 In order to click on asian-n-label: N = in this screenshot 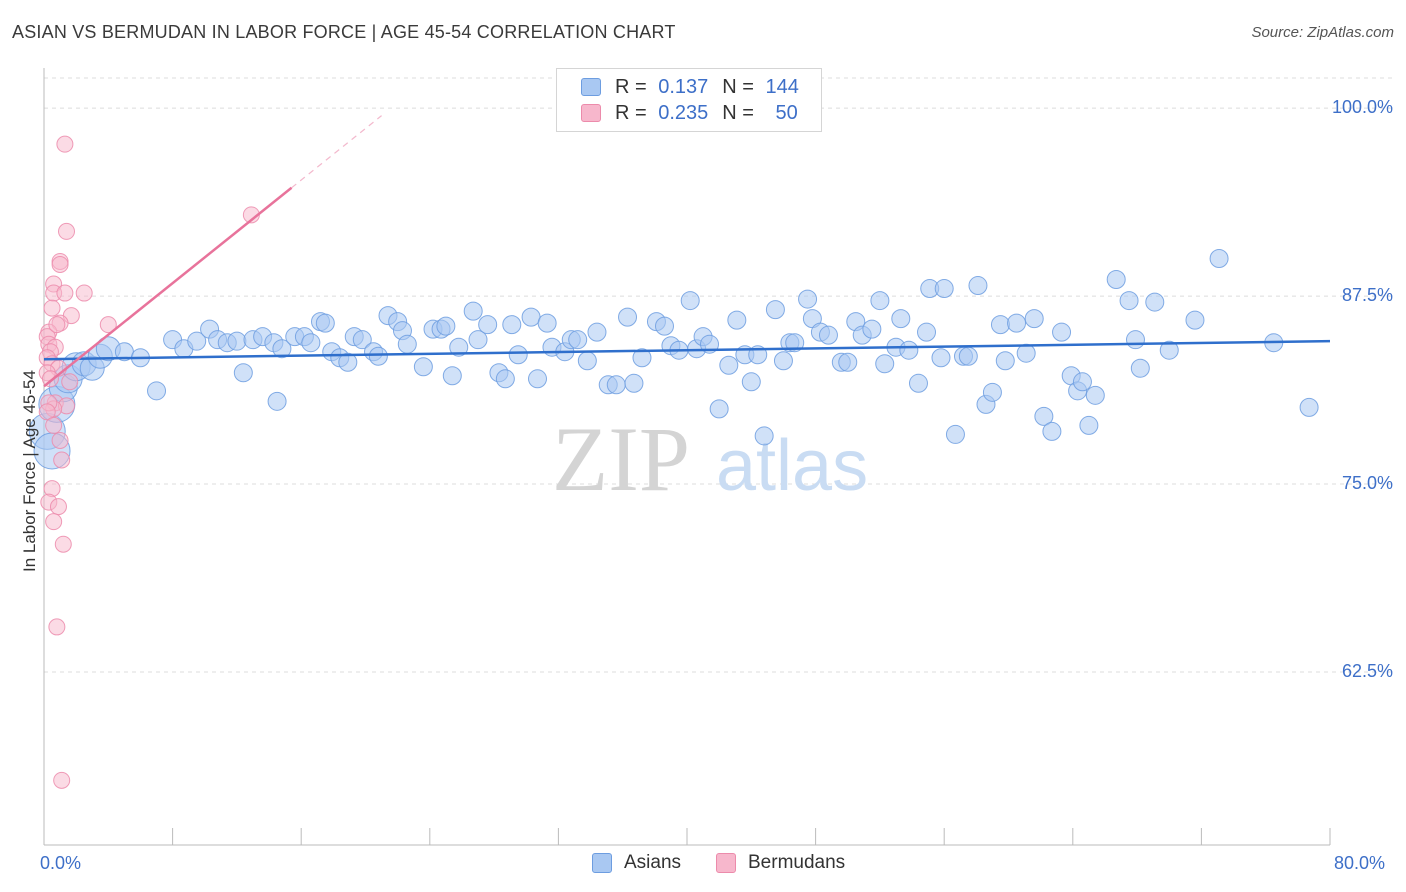, I will do `click(738, 86)`.